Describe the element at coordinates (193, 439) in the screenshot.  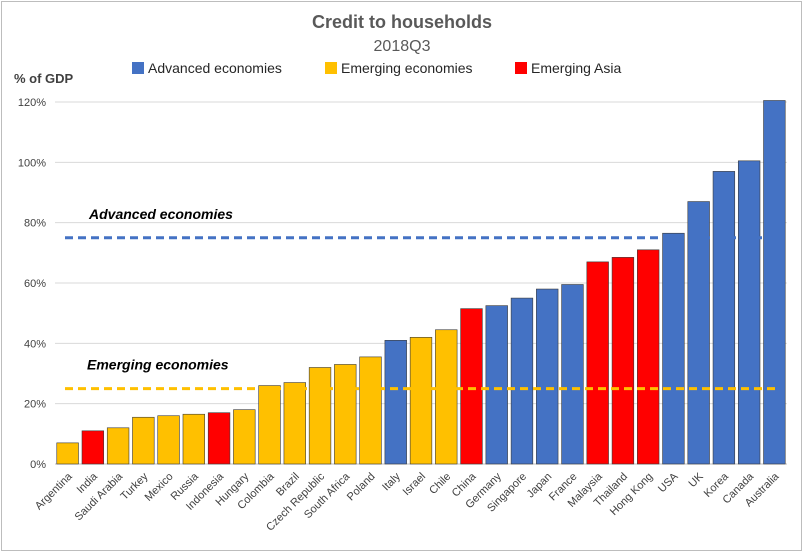
I see `bar-russia` at that location.